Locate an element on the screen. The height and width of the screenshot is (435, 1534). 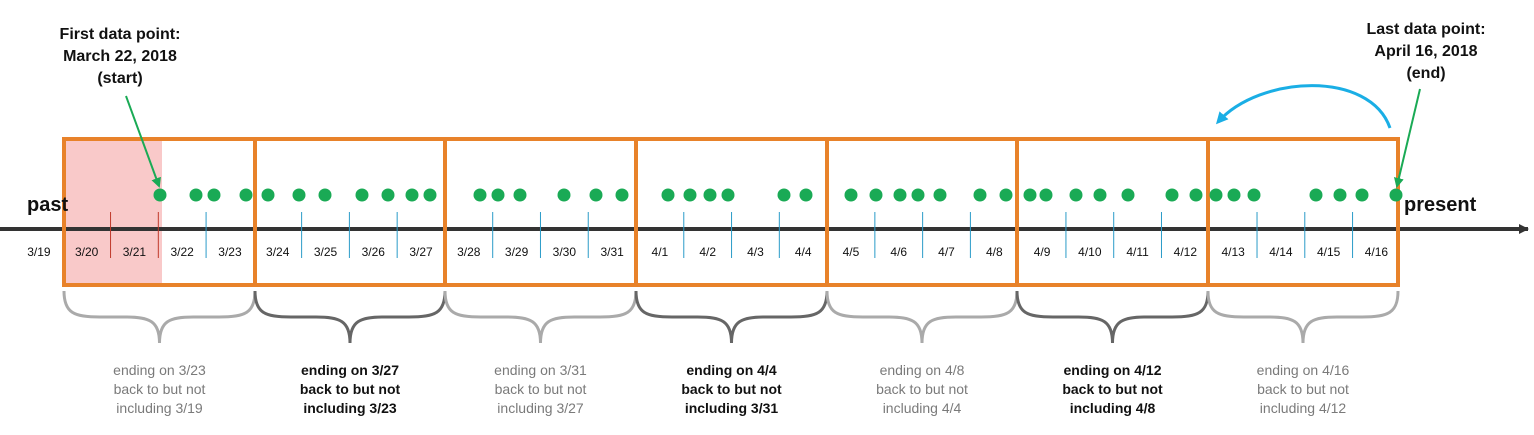
date-label: 3/30 is located at coordinates (565, 252).